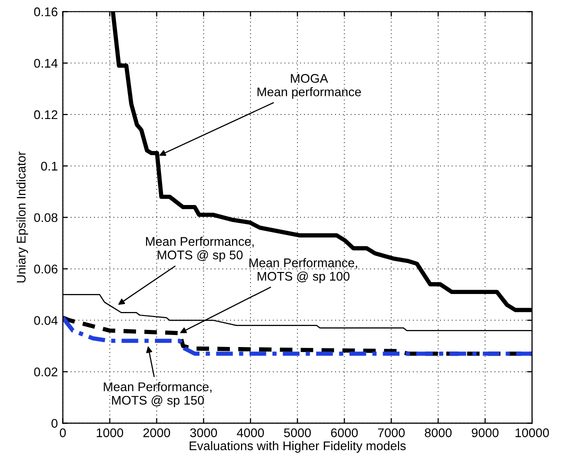  What do you see at coordinates (532, 433) in the screenshot?
I see `x-tick-label: 10000` at bounding box center [532, 433].